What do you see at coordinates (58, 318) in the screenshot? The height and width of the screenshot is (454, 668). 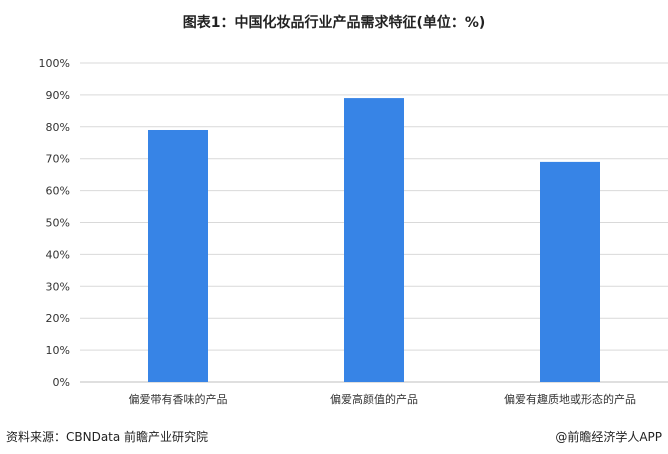 I see `y-tick-label: 20%` at bounding box center [58, 318].